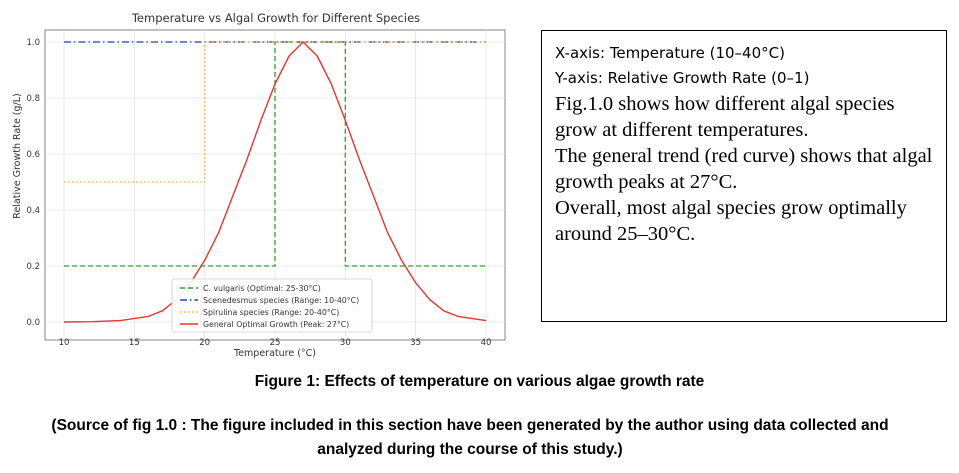 This screenshot has width=959, height=473. I want to click on info-y-axis: Y-axis: Relative Growth Rate (0–1), so click(682, 78).